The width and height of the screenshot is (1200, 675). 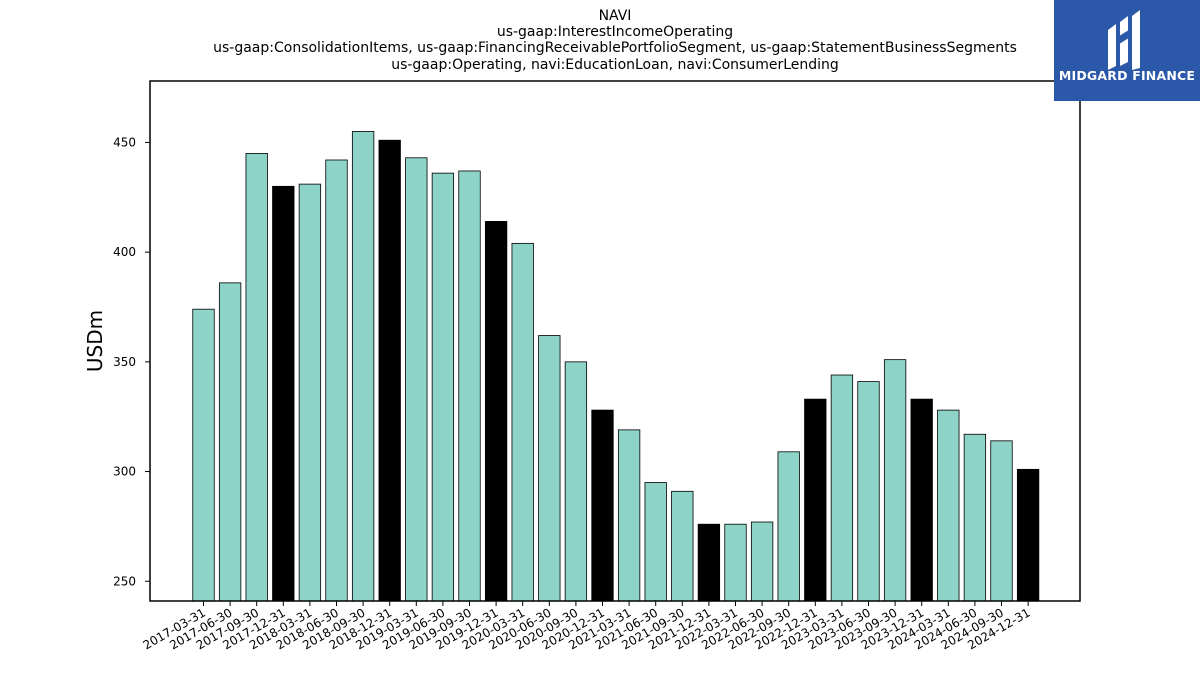 I want to click on y-tick-label: 350, so click(x=124, y=362).